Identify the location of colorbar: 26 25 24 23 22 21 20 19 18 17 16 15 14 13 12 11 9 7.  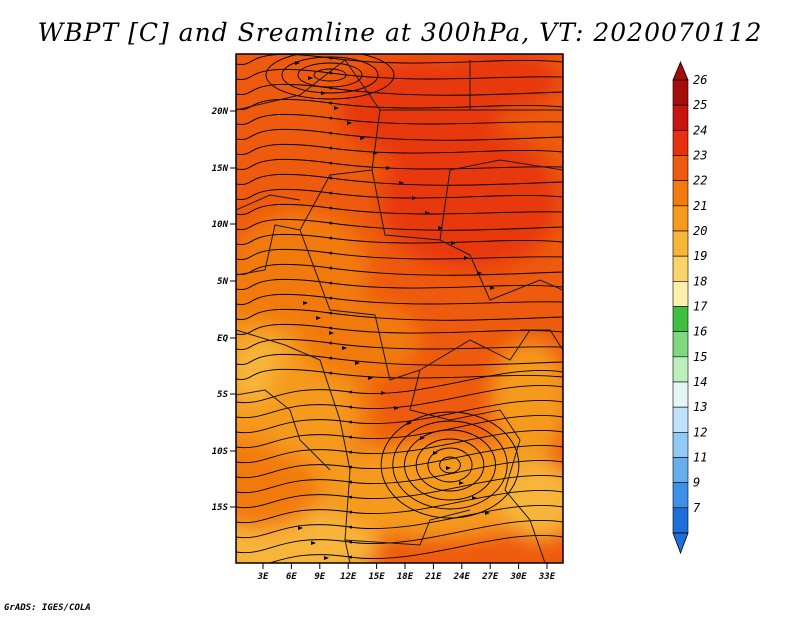
(690, 307).